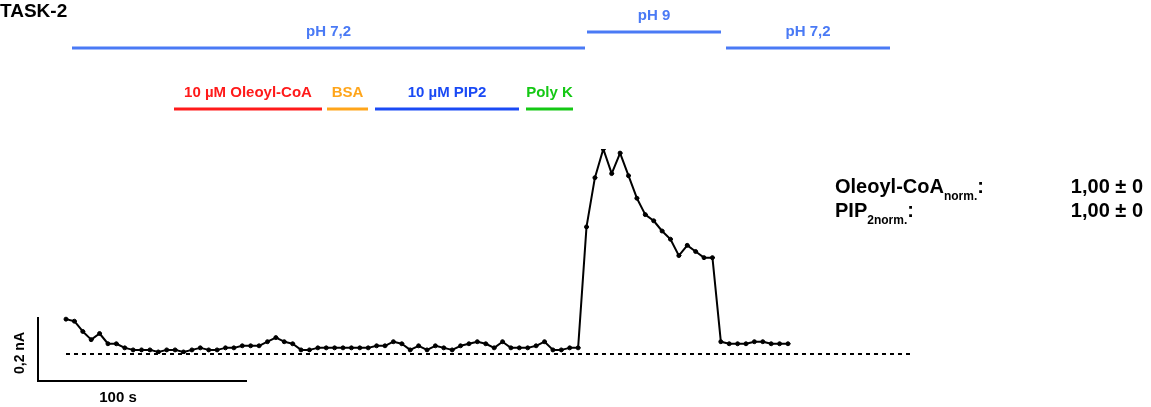 The height and width of the screenshot is (407, 1151). Describe the element at coordinates (34, 10) in the screenshot. I see `chart-title: TASK-2` at that location.